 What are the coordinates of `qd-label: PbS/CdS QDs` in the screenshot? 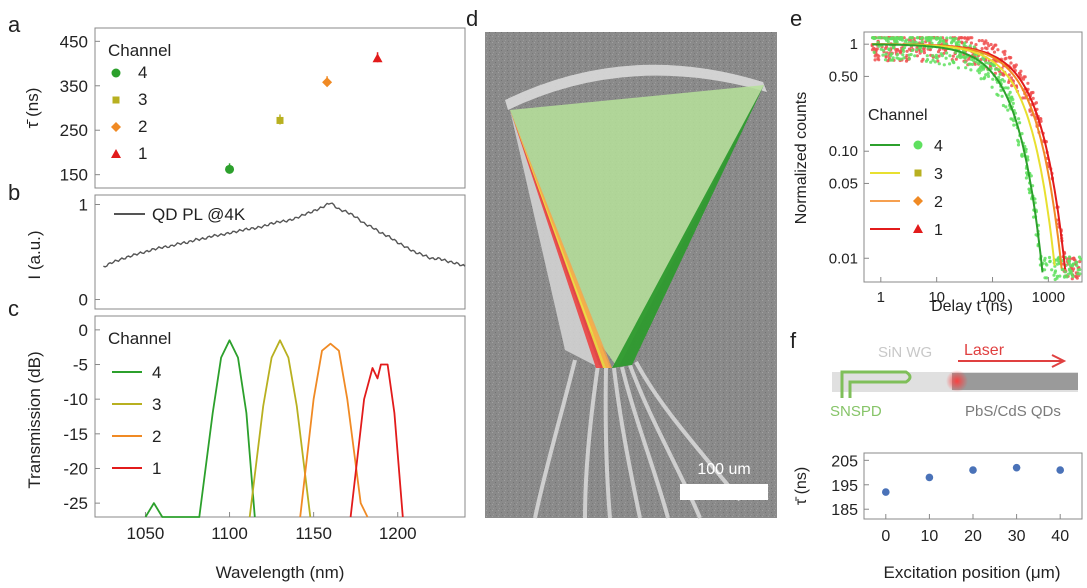 It's located at (1013, 411).